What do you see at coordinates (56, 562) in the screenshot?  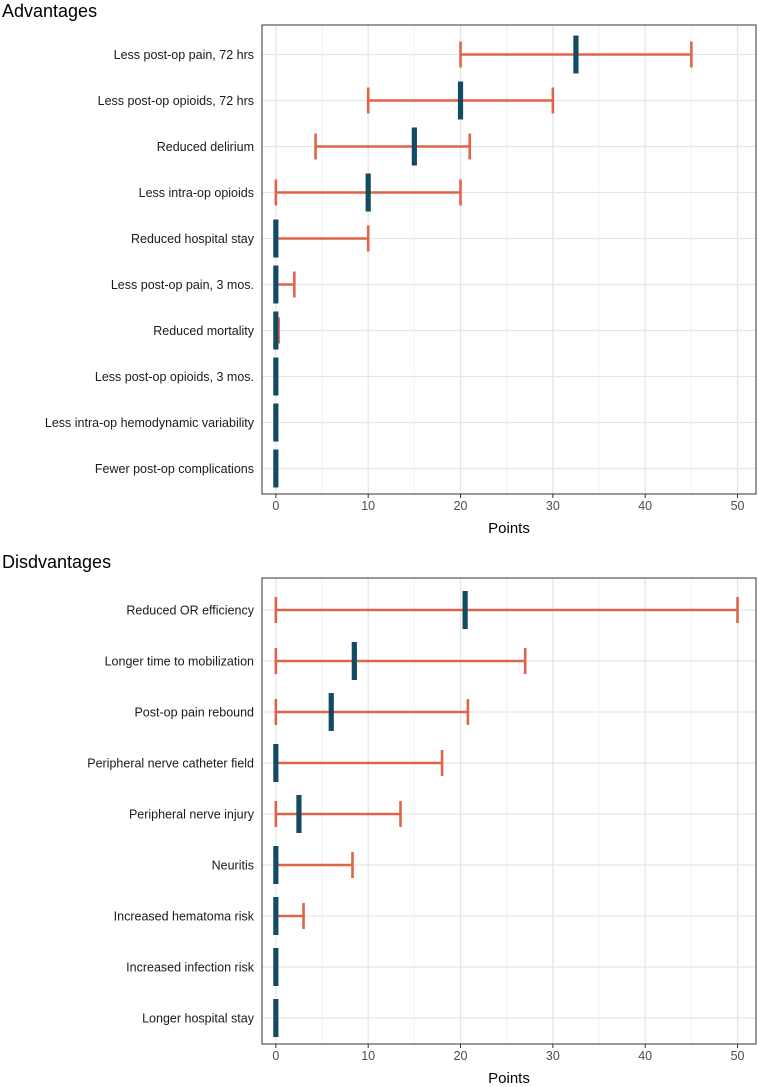 I see `panel-title: Disdvantages` at bounding box center [56, 562].